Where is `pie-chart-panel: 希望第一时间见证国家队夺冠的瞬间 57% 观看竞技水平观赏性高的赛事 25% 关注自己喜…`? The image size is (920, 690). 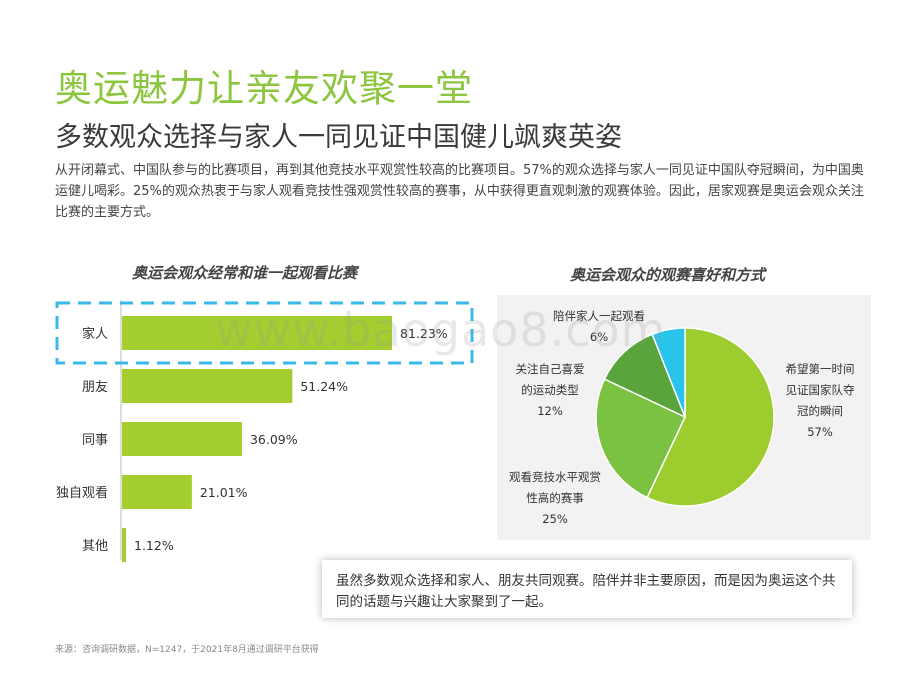
pie-chart-panel: 希望第一时间见证国家队夺冠的瞬间 57% 观看竞技水平观赏性高的赛事 25% 关注自己喜… is located at coordinates (684, 417).